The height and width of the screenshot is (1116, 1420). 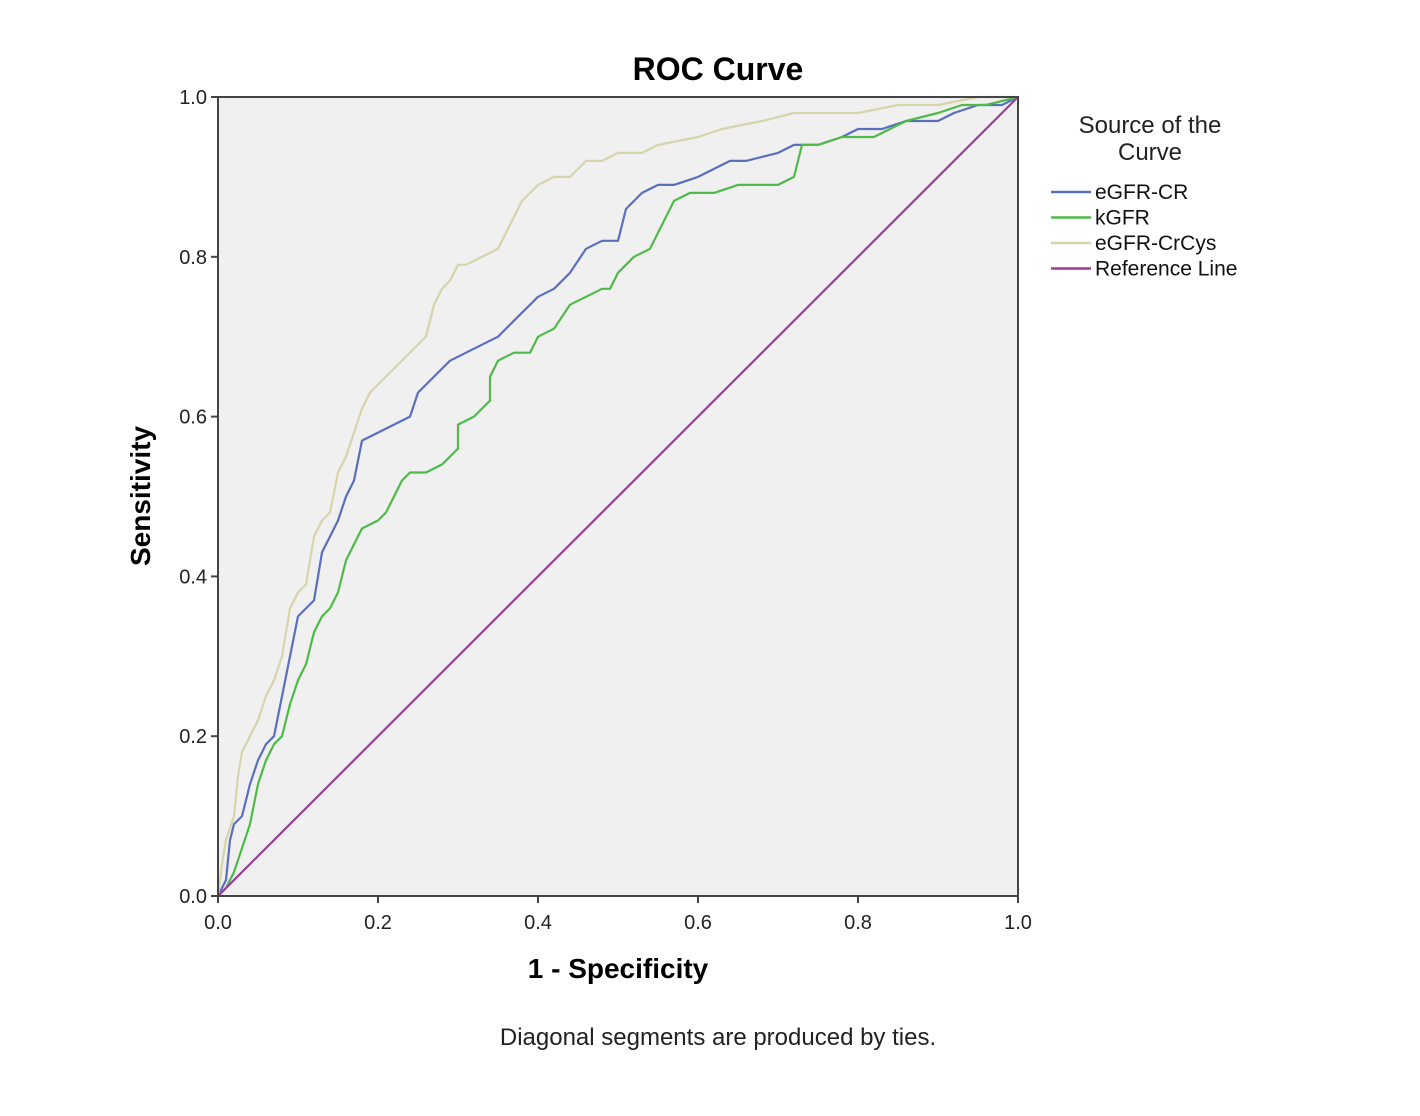 What do you see at coordinates (1155, 243) in the screenshot?
I see `legend-label-egfr-crcys: eGFR-CrCys` at bounding box center [1155, 243].